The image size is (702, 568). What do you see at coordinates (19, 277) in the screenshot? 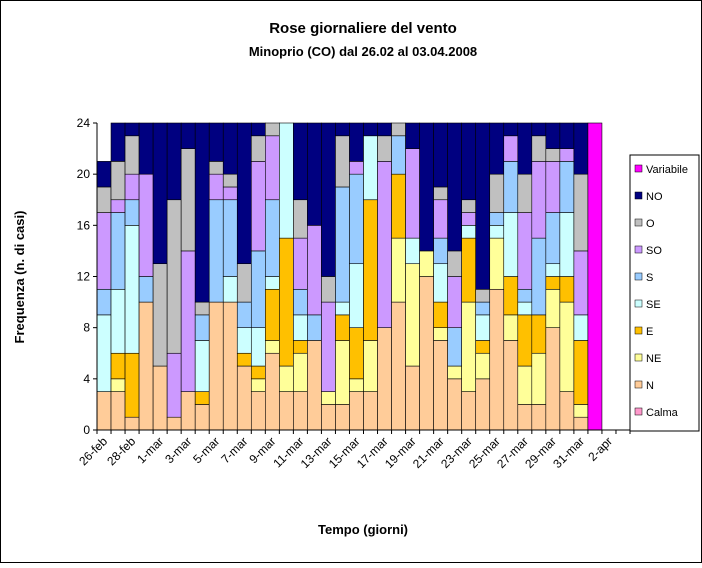
I see `y-axis-title: Frequenza (n. di casi)` at bounding box center [19, 277].